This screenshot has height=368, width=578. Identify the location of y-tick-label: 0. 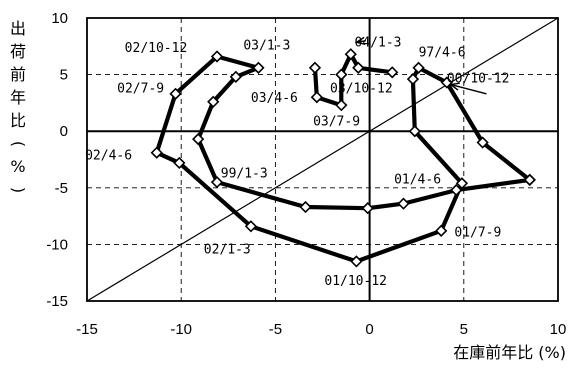
(64, 131).